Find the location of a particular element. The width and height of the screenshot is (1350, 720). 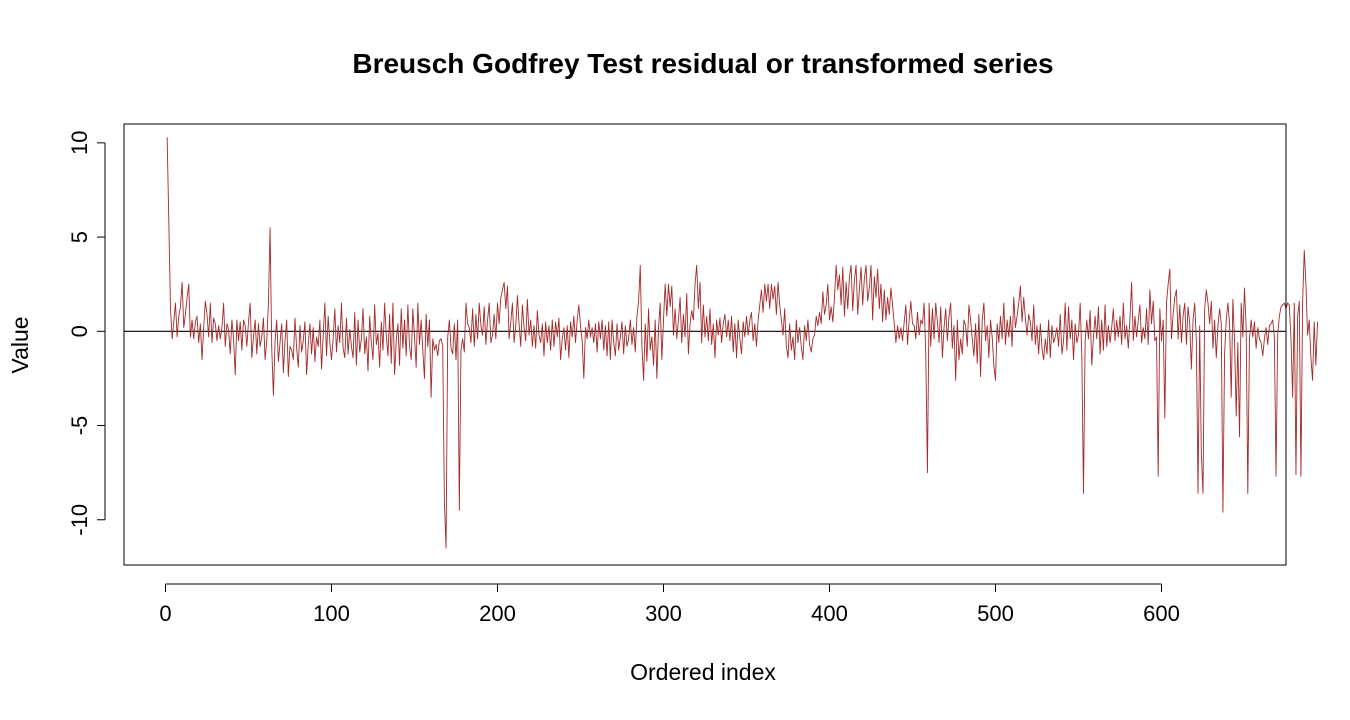

y-axis-label: Value is located at coordinates (20, 344).